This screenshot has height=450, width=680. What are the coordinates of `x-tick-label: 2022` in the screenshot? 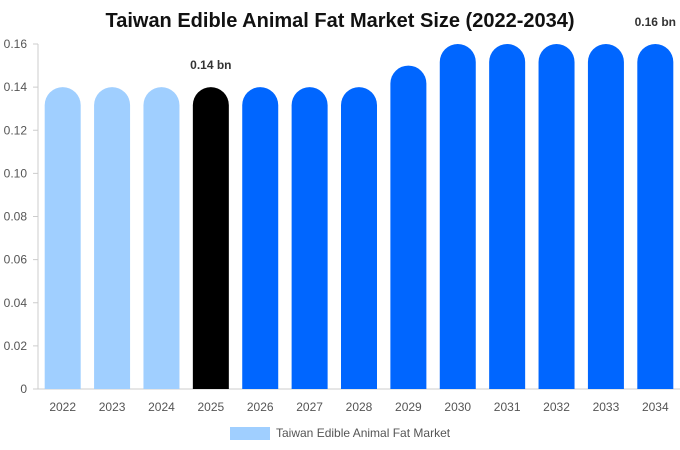 It's located at (62, 407).